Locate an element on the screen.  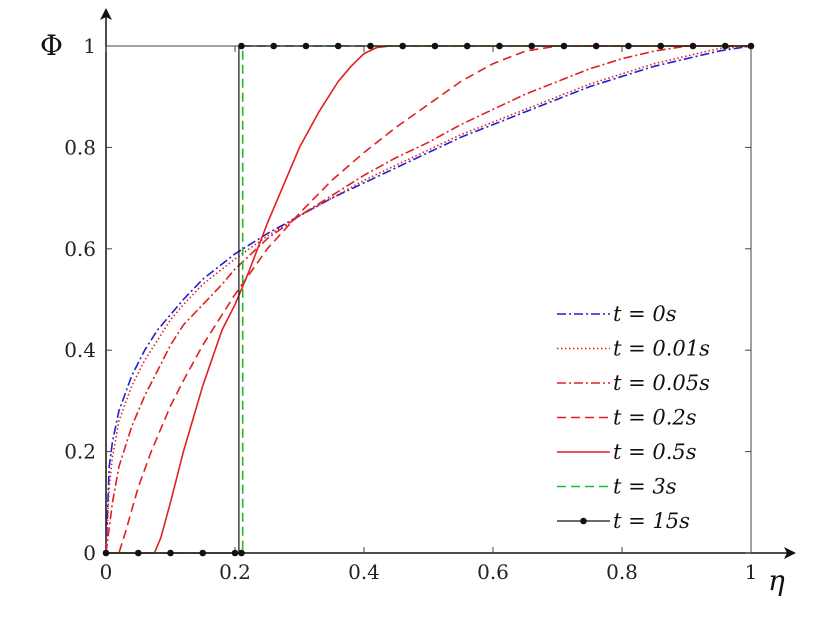
legend-label: t = 15s is located at coordinates (651, 521).